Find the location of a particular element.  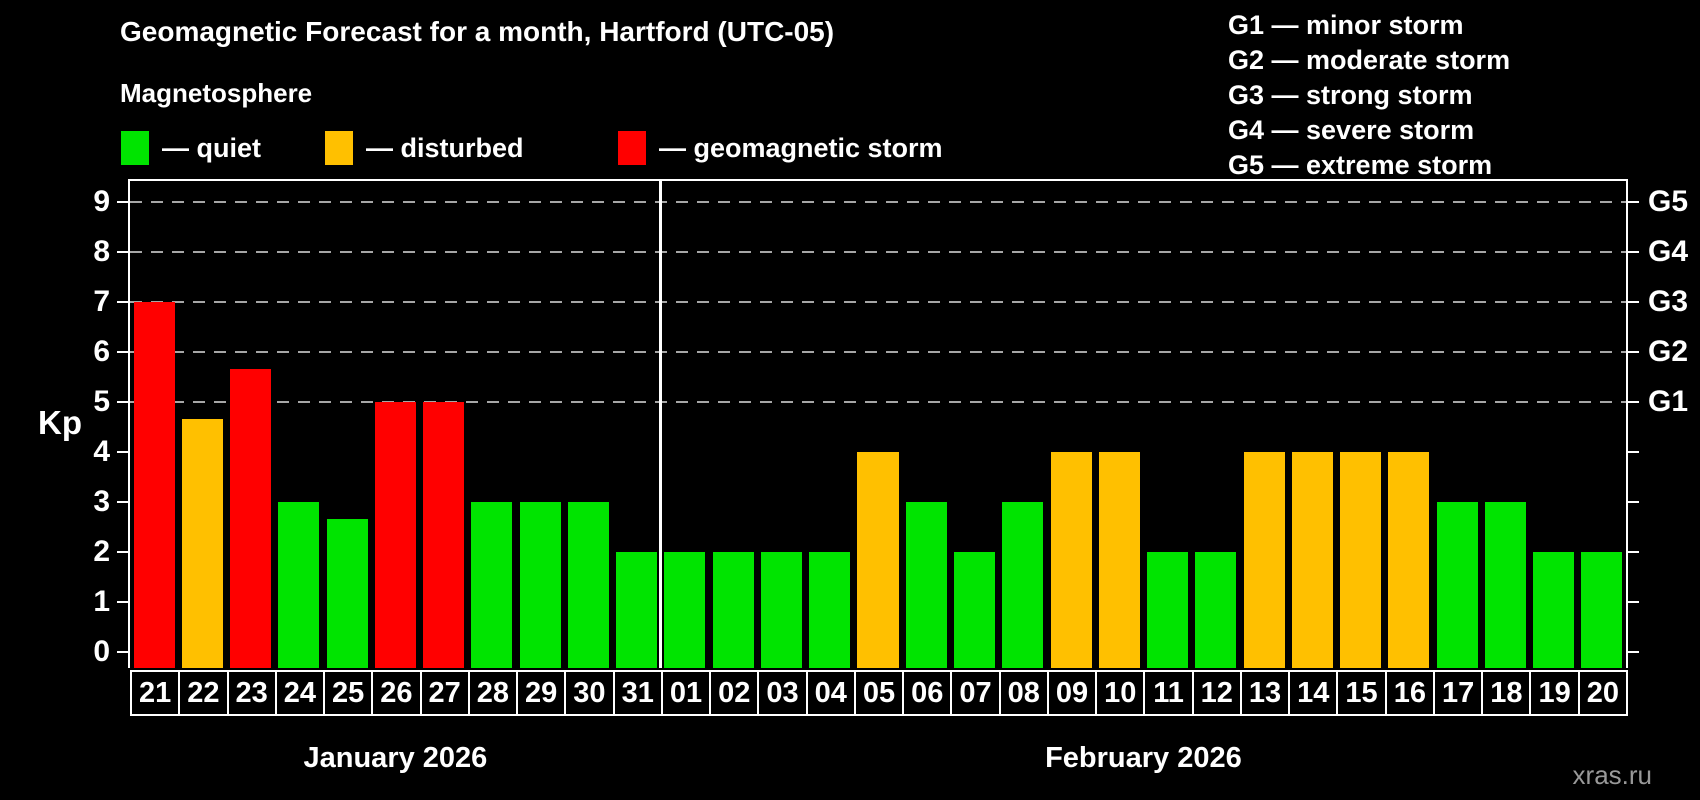

legend-label-disturbed: — disturbed is located at coordinates (445, 147).